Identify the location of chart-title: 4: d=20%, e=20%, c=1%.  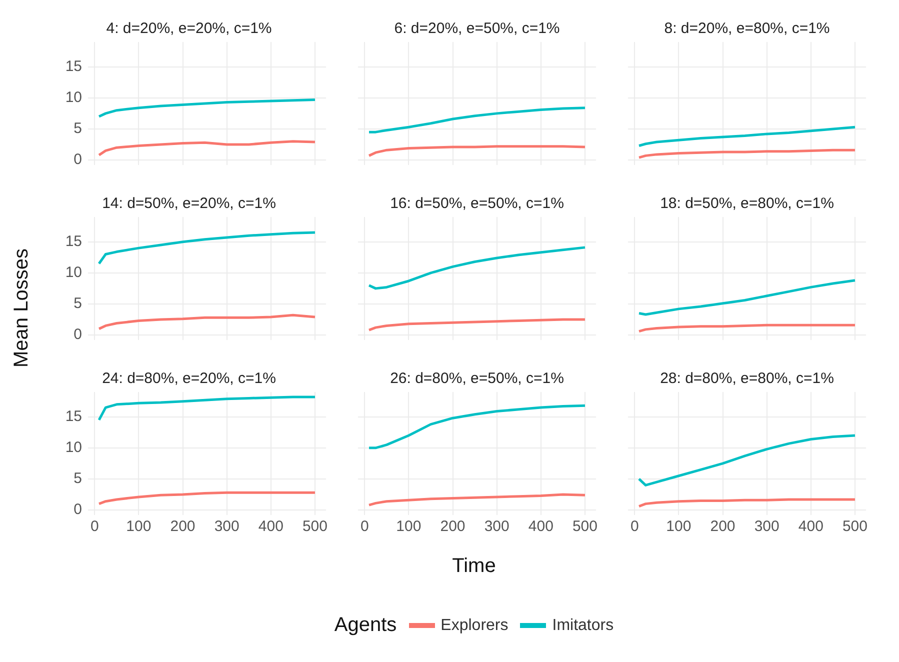
(189, 29).